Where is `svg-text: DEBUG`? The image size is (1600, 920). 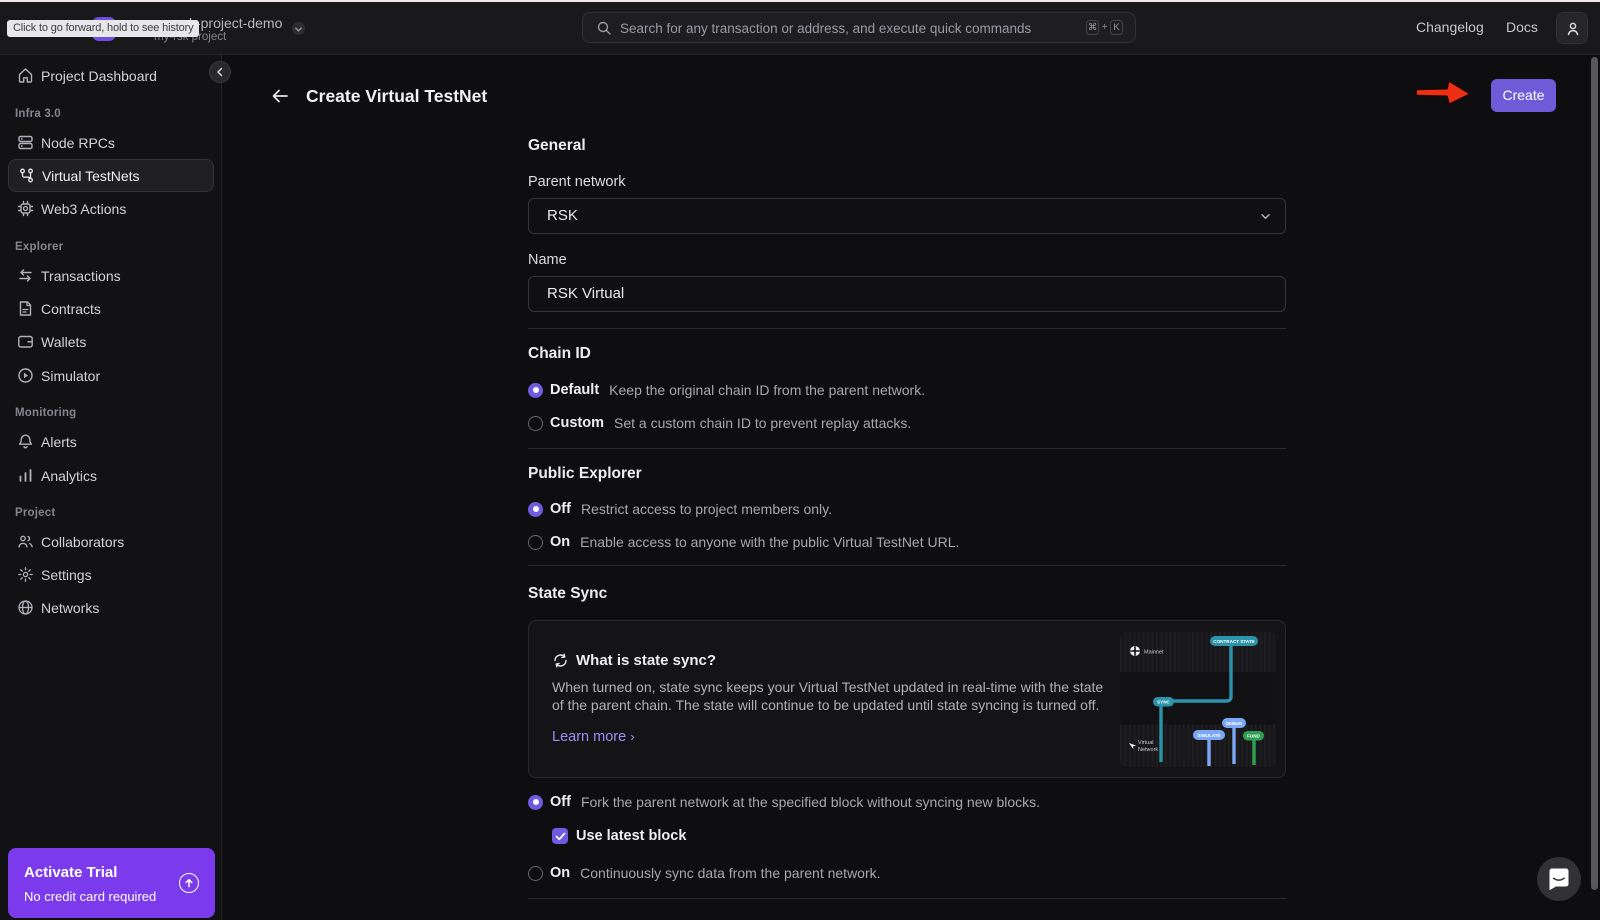 svg-text: DEBUG is located at coordinates (1234, 723).